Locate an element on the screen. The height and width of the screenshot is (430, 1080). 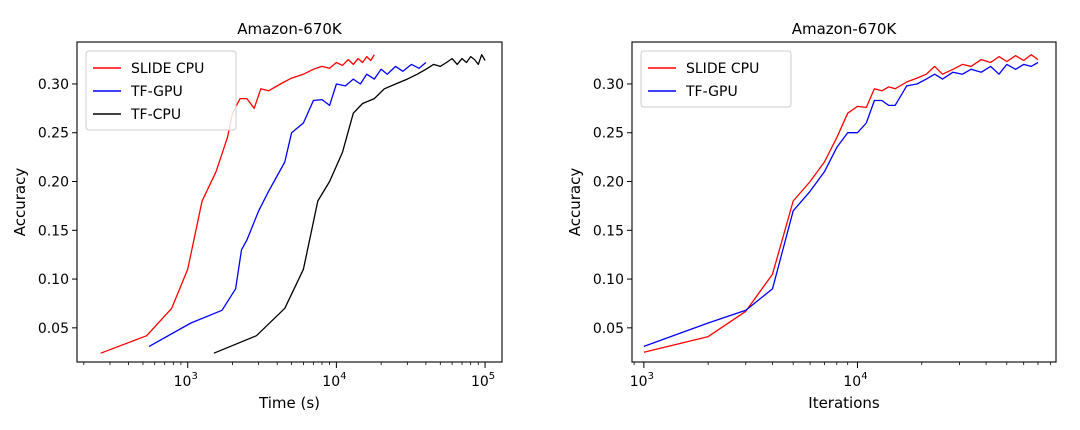
legend: SLIDE CPU TF-GPU TF-CPU is located at coordinates (161, 90).